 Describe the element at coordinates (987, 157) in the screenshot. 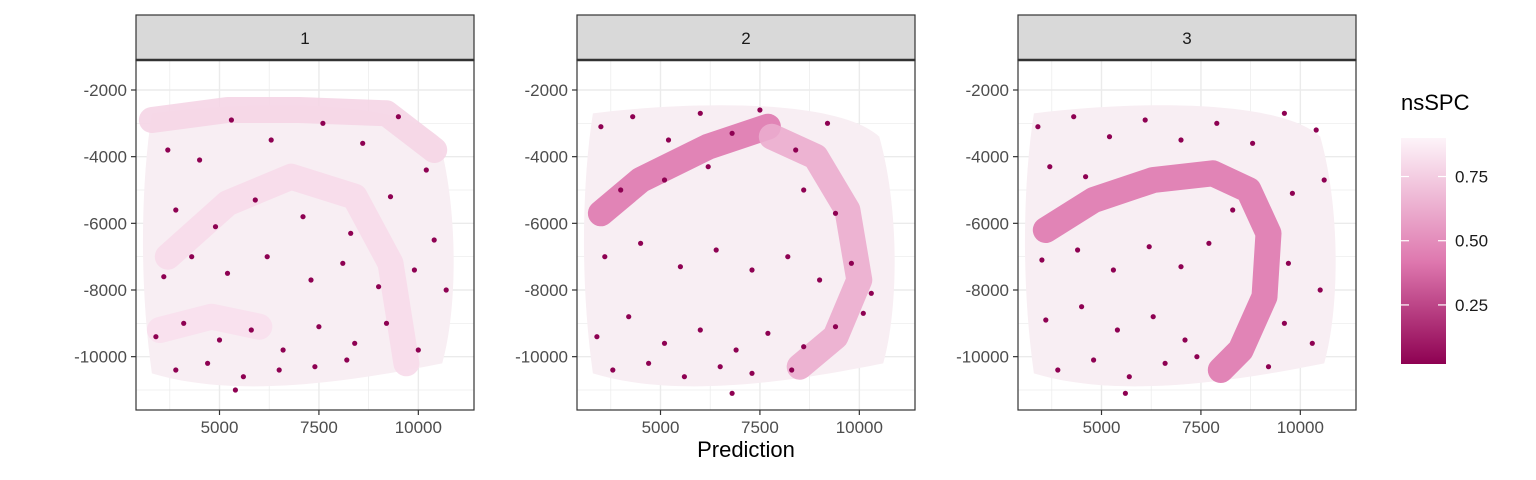

I see `y-tick-label: -4000` at that location.